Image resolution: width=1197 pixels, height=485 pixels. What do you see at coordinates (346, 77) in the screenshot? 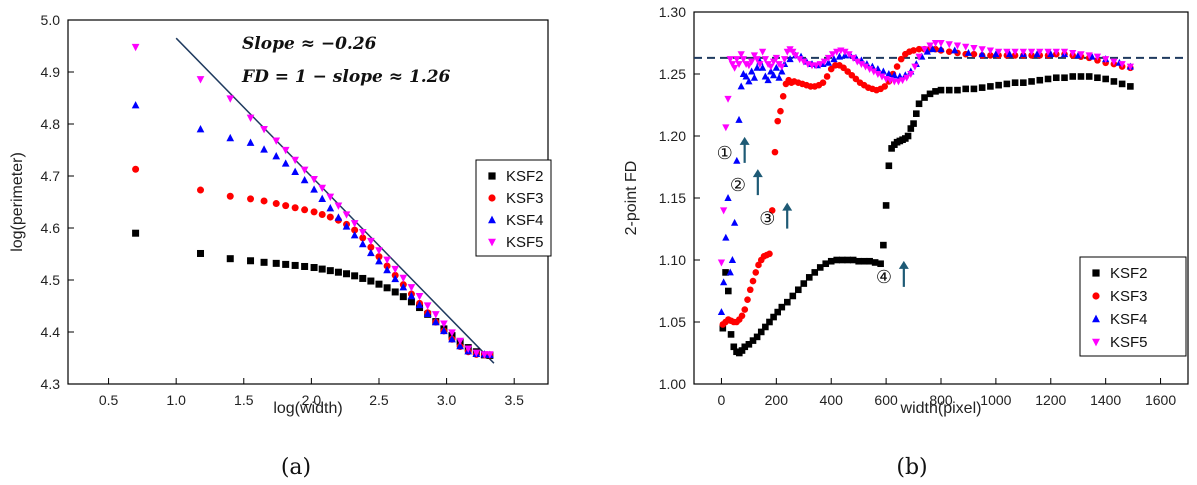
I see `fd-annotation: FD = 1 − slope ≈ 1.26` at bounding box center [346, 77].